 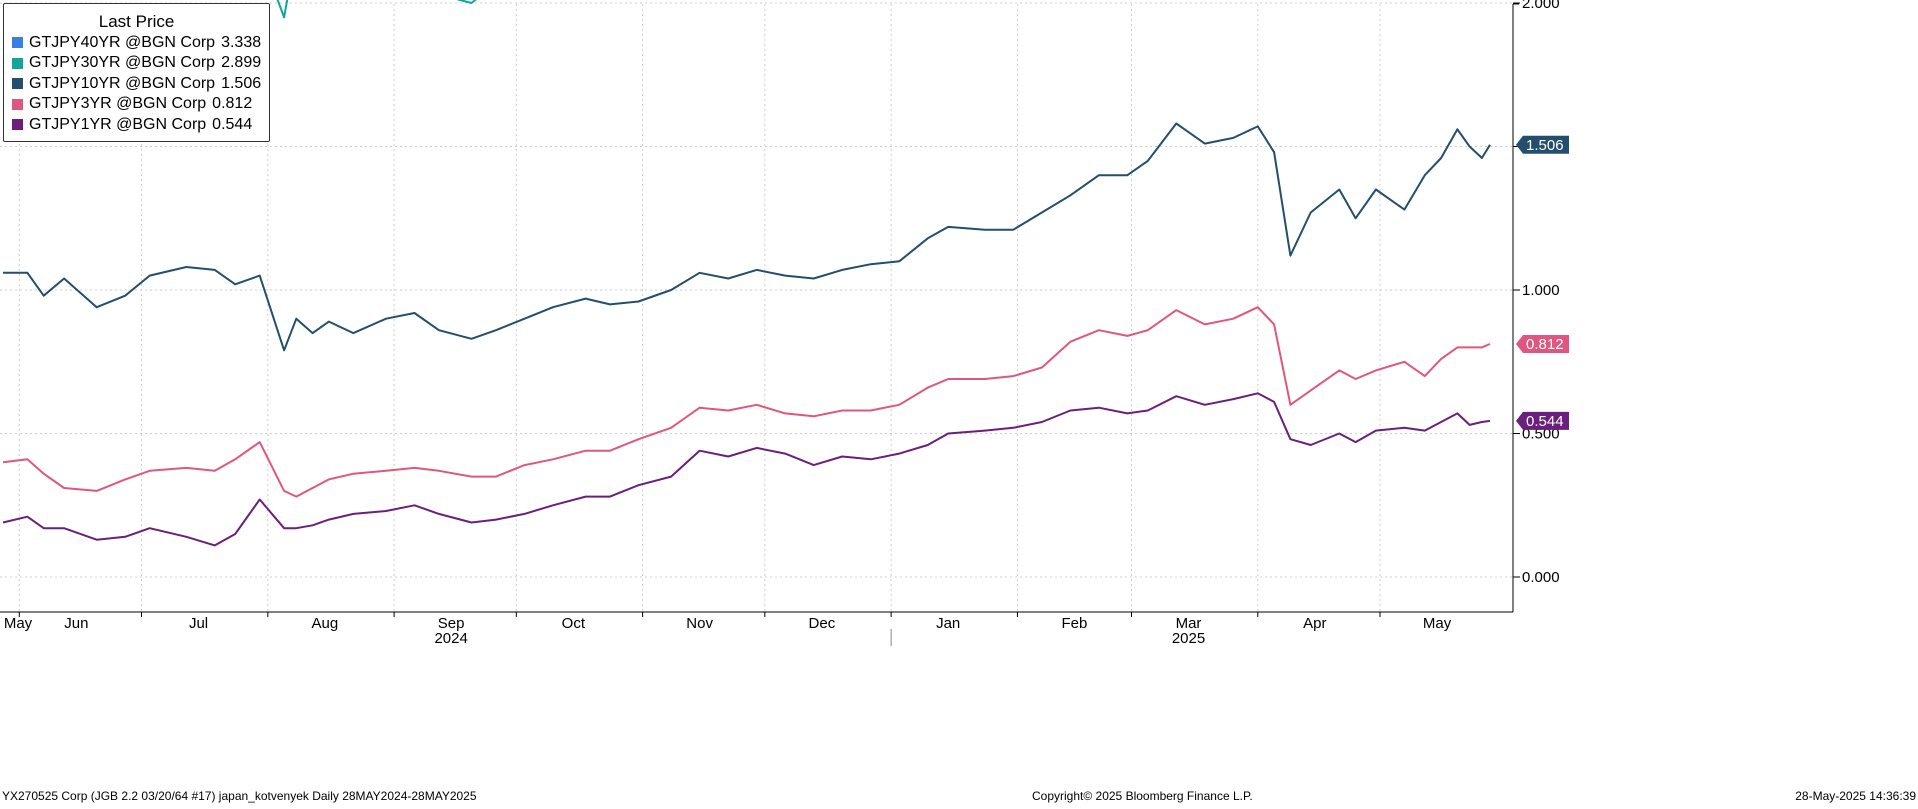 I want to click on legend-entry-name: GTJPY30YR @BGN Corp, so click(x=122, y=62).